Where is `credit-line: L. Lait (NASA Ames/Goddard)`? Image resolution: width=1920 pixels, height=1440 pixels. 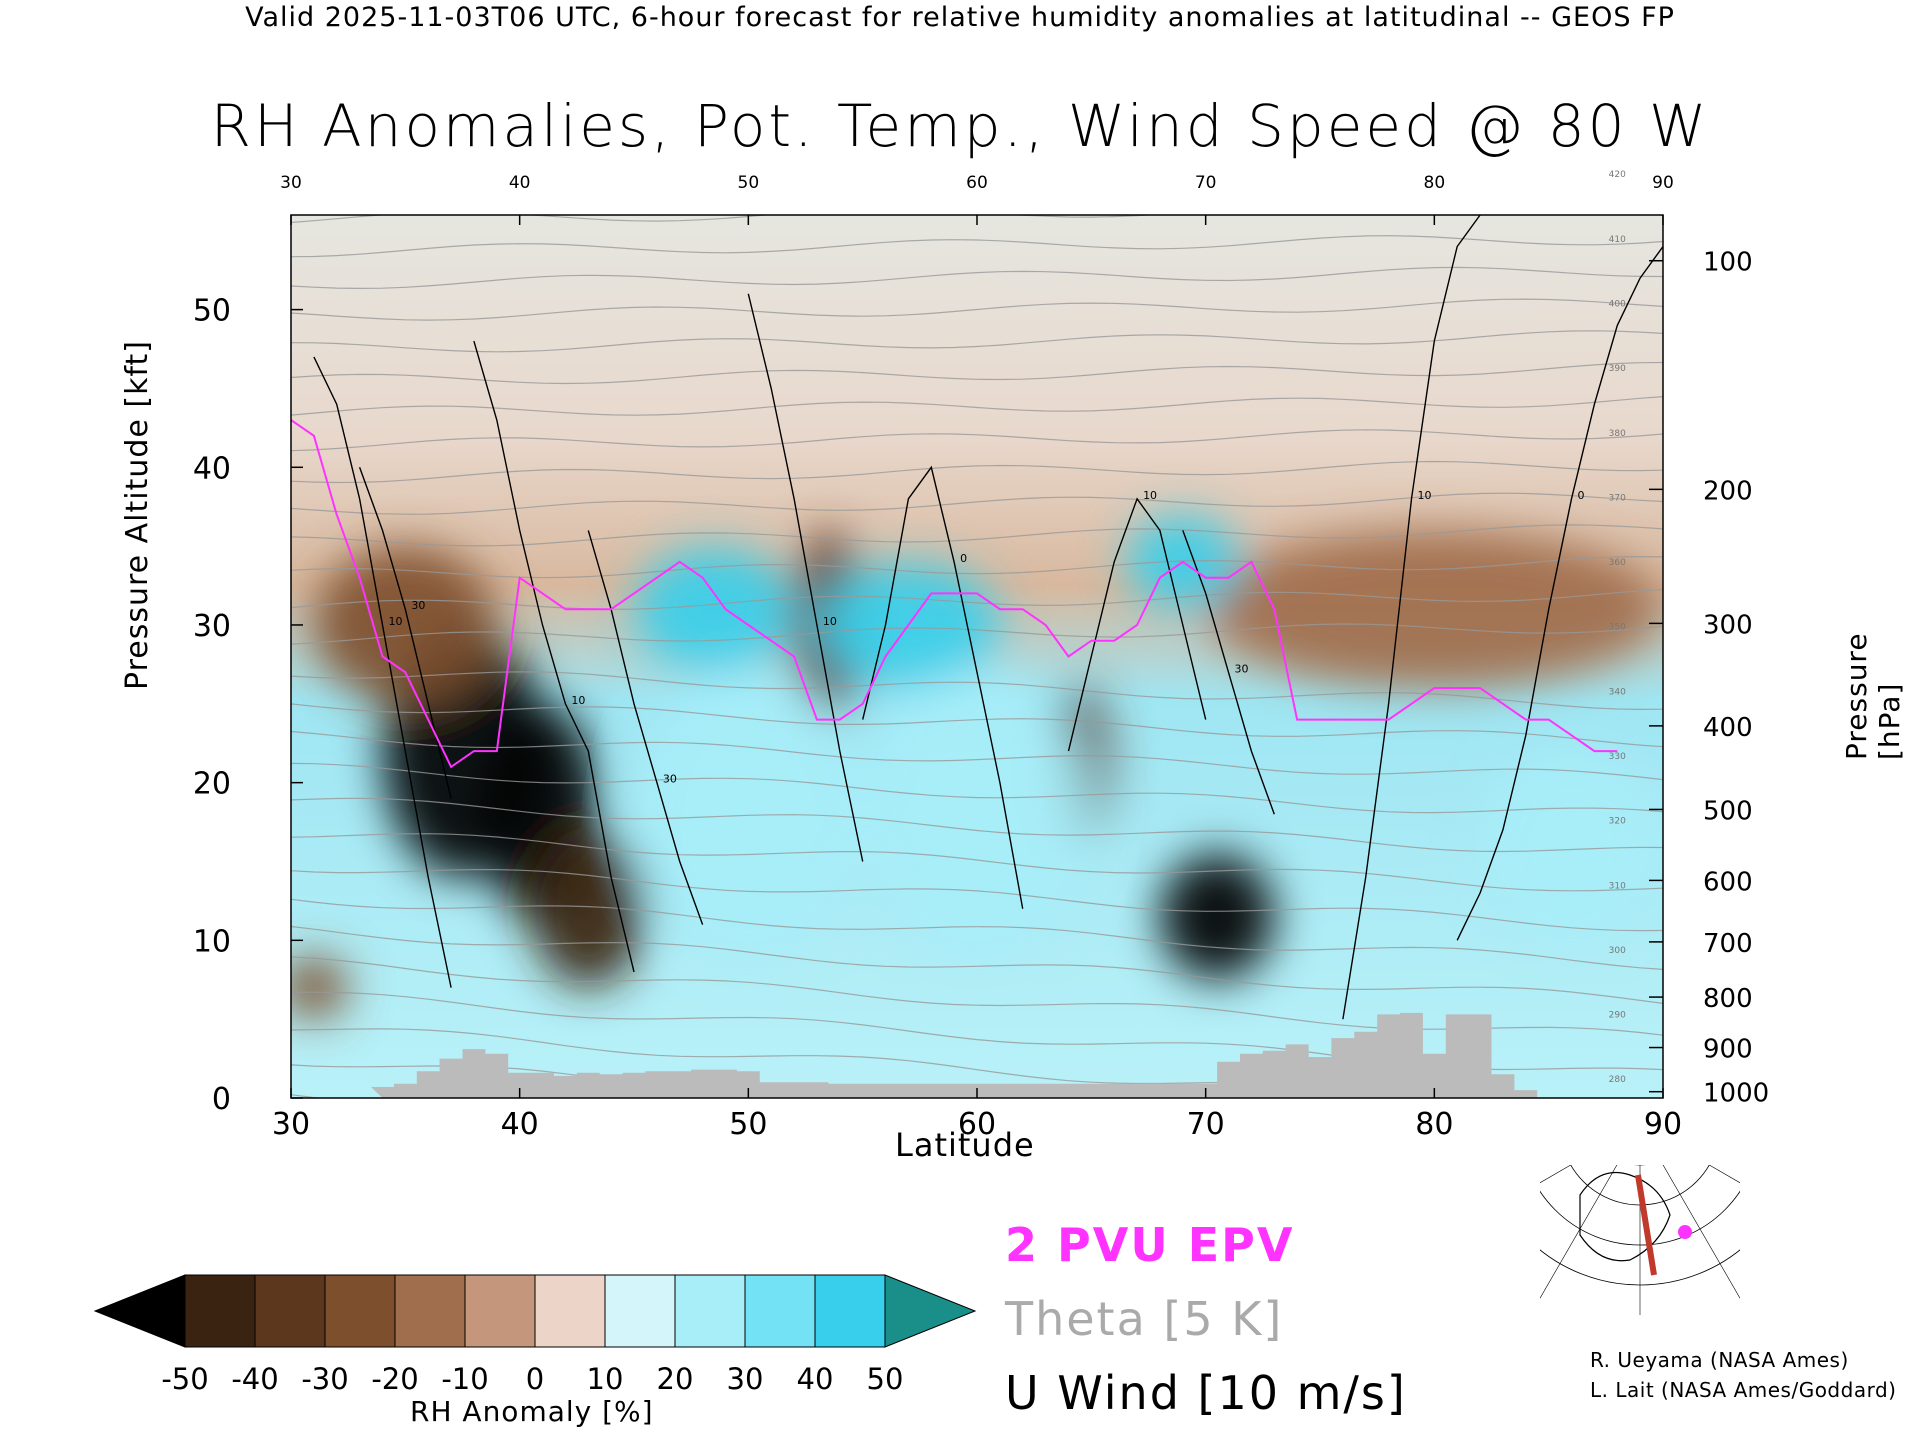
credit-line: L. Lait (NASA Ames/Goddard) is located at coordinates (1743, 1390).